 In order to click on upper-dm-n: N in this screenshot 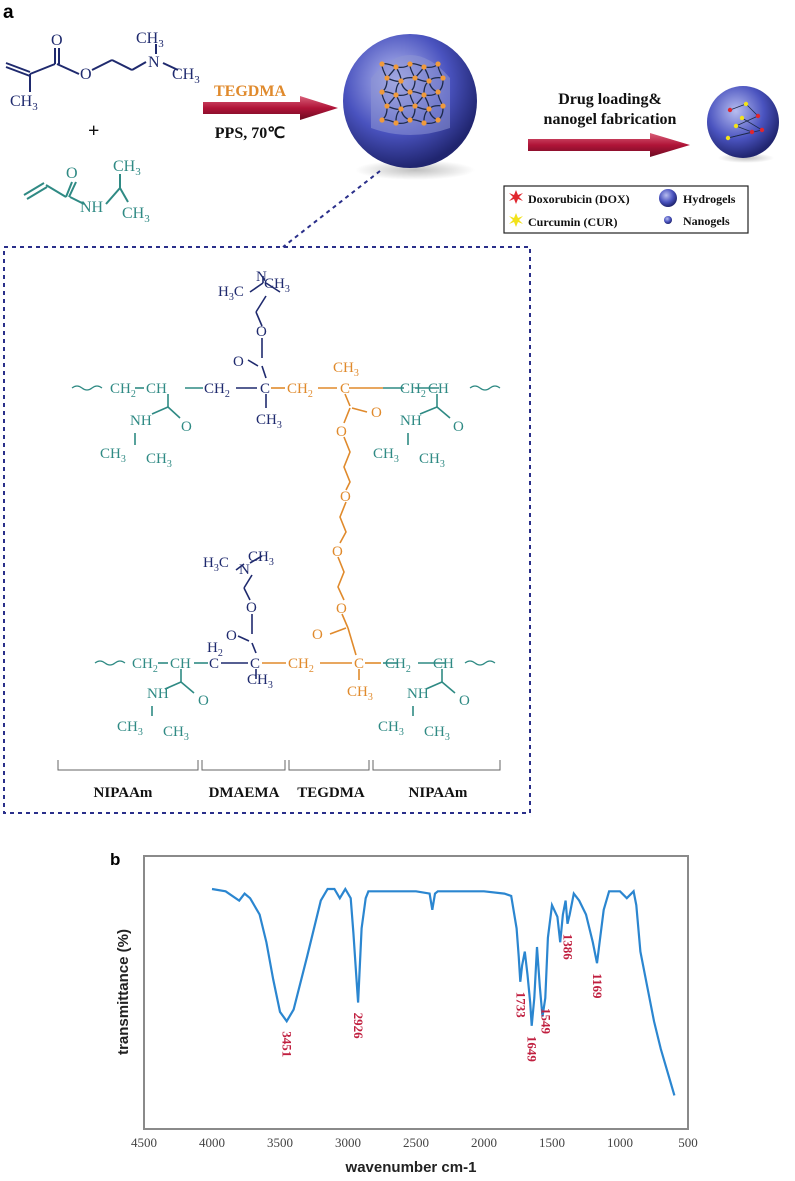, I will do `click(261, 277)`.